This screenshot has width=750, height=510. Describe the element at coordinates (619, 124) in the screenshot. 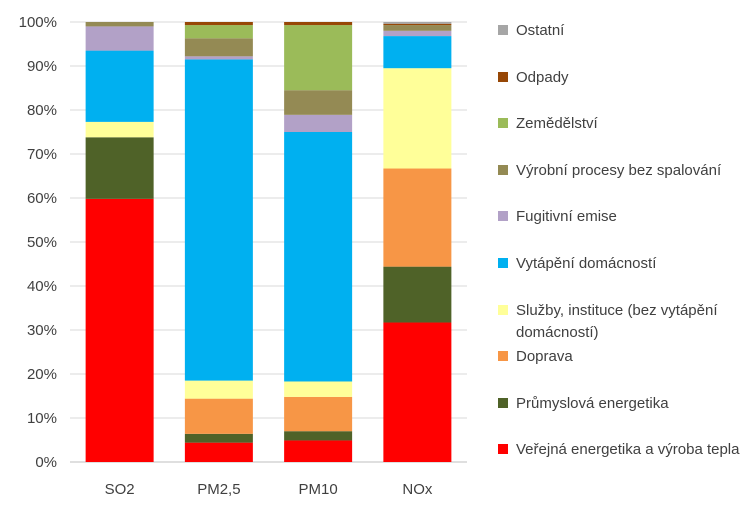

I see `legend-item: Zemědělství` at that location.